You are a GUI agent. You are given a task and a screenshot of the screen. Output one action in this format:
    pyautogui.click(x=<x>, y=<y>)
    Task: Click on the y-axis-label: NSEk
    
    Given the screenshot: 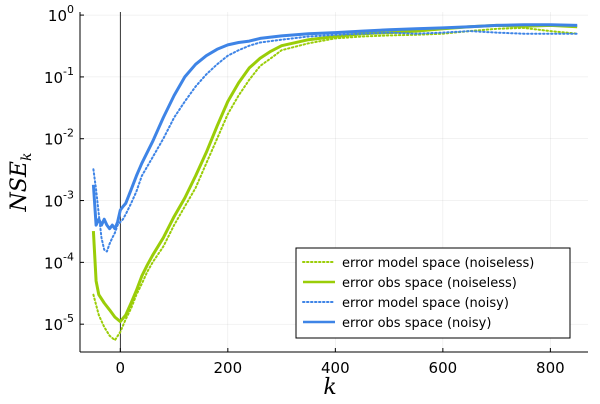 What is the action you would take?
    pyautogui.click(x=21, y=183)
    